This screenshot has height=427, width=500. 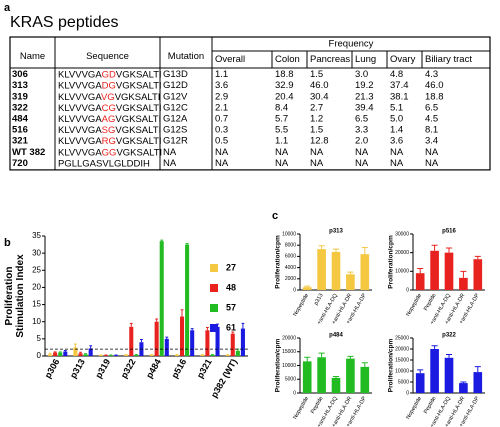 I want to click on sequence: KLVVVGARGVGKSALTI, so click(x=110, y=141).